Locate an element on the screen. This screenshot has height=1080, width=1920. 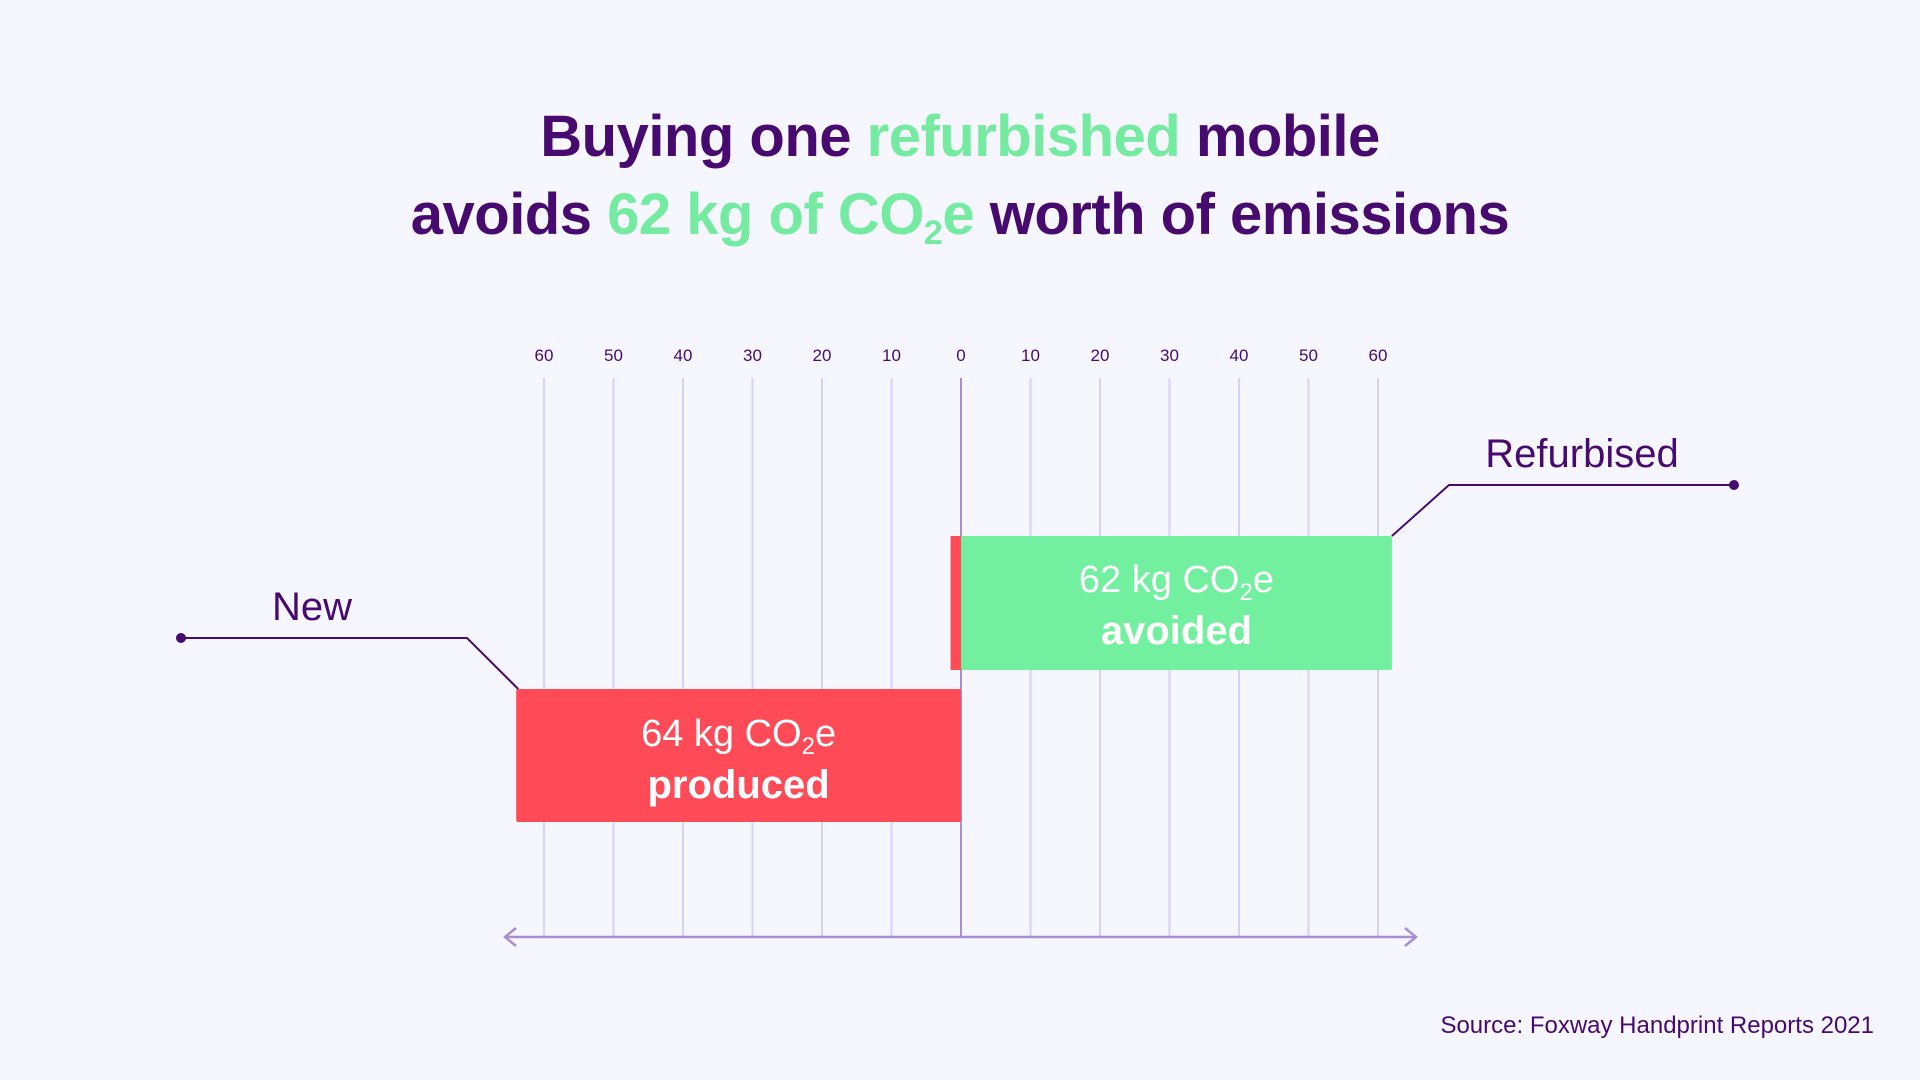
bar-refurbished-label-word: avoided is located at coordinates (1176, 631).